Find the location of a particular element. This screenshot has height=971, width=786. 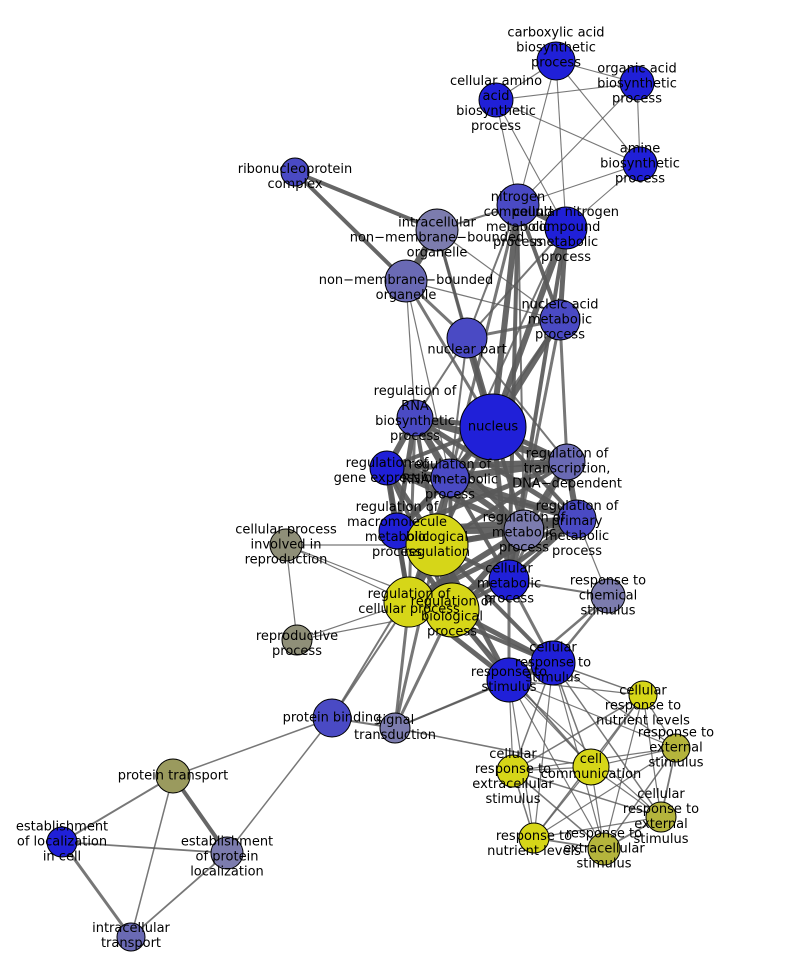

graph-node-response_to_extracellular_stimulus: response to extracellular stimulus is located at coordinates (604, 849).